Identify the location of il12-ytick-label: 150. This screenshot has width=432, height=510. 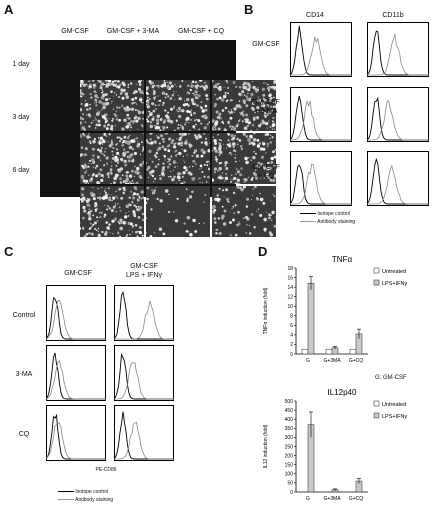
(289, 466).